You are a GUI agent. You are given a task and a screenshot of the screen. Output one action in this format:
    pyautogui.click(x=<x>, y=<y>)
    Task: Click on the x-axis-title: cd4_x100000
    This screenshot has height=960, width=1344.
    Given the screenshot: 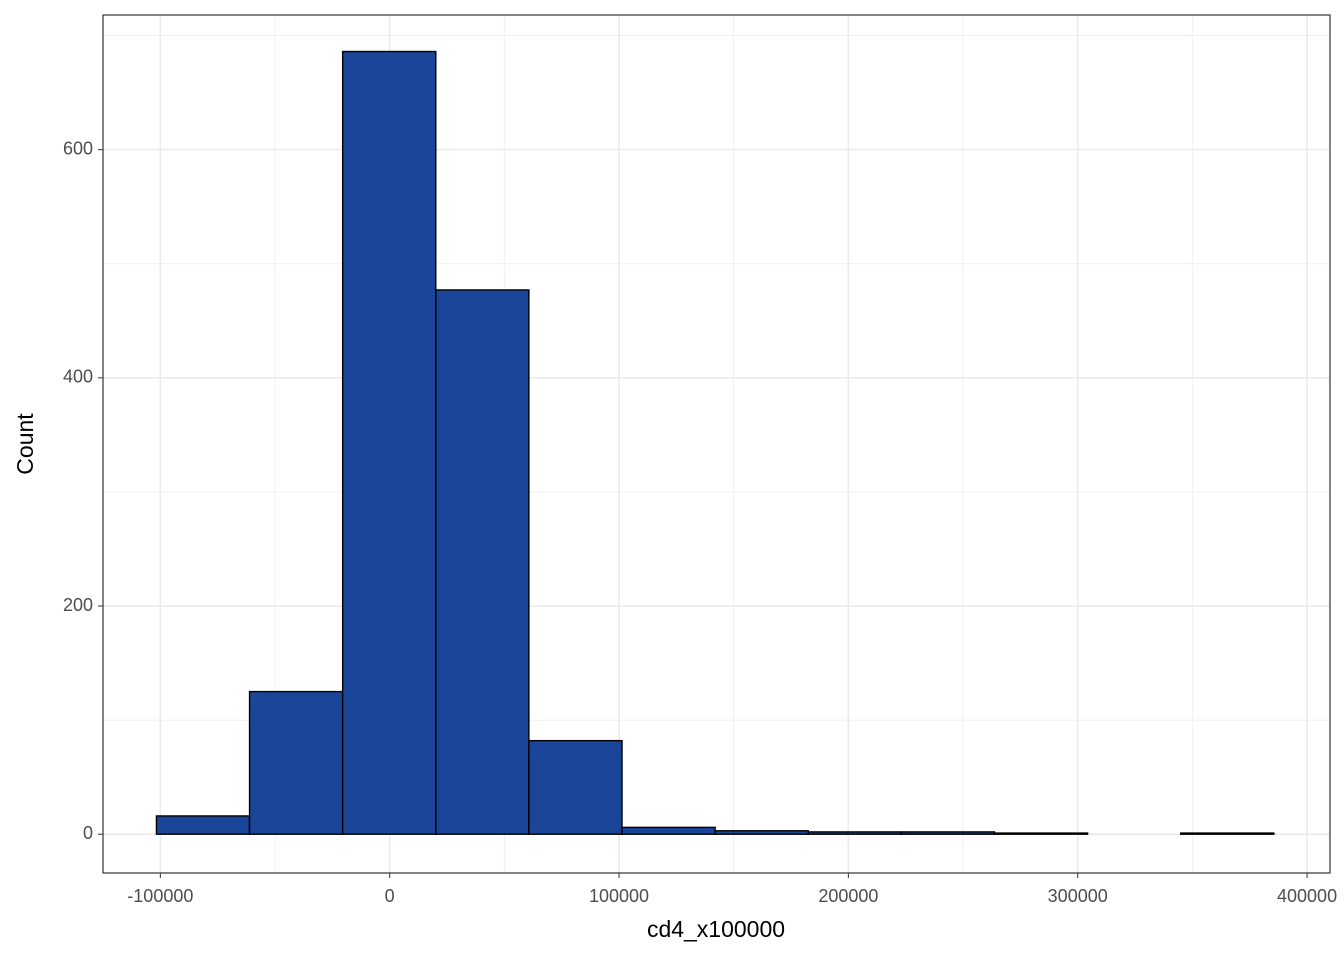 What is the action you would take?
    pyautogui.click(x=716, y=929)
    